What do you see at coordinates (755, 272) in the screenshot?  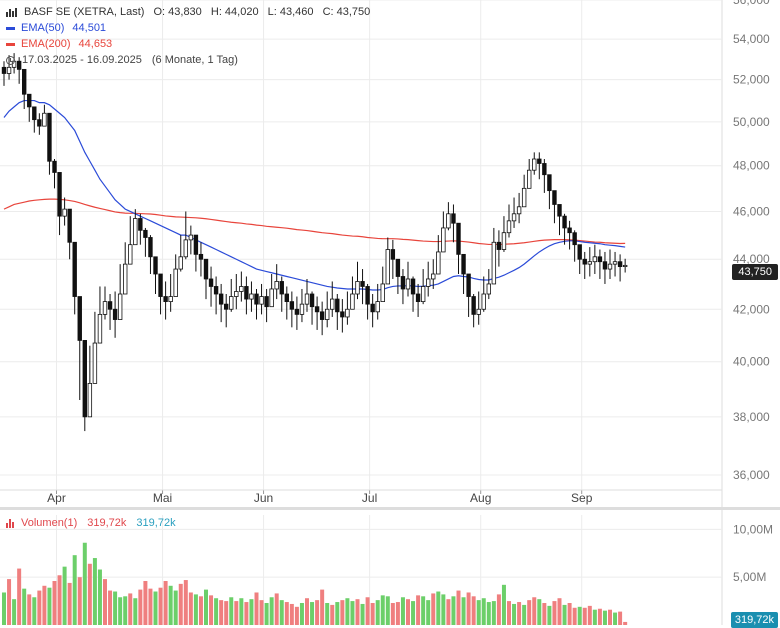 I see `last-price-tag: 43,750` at bounding box center [755, 272].